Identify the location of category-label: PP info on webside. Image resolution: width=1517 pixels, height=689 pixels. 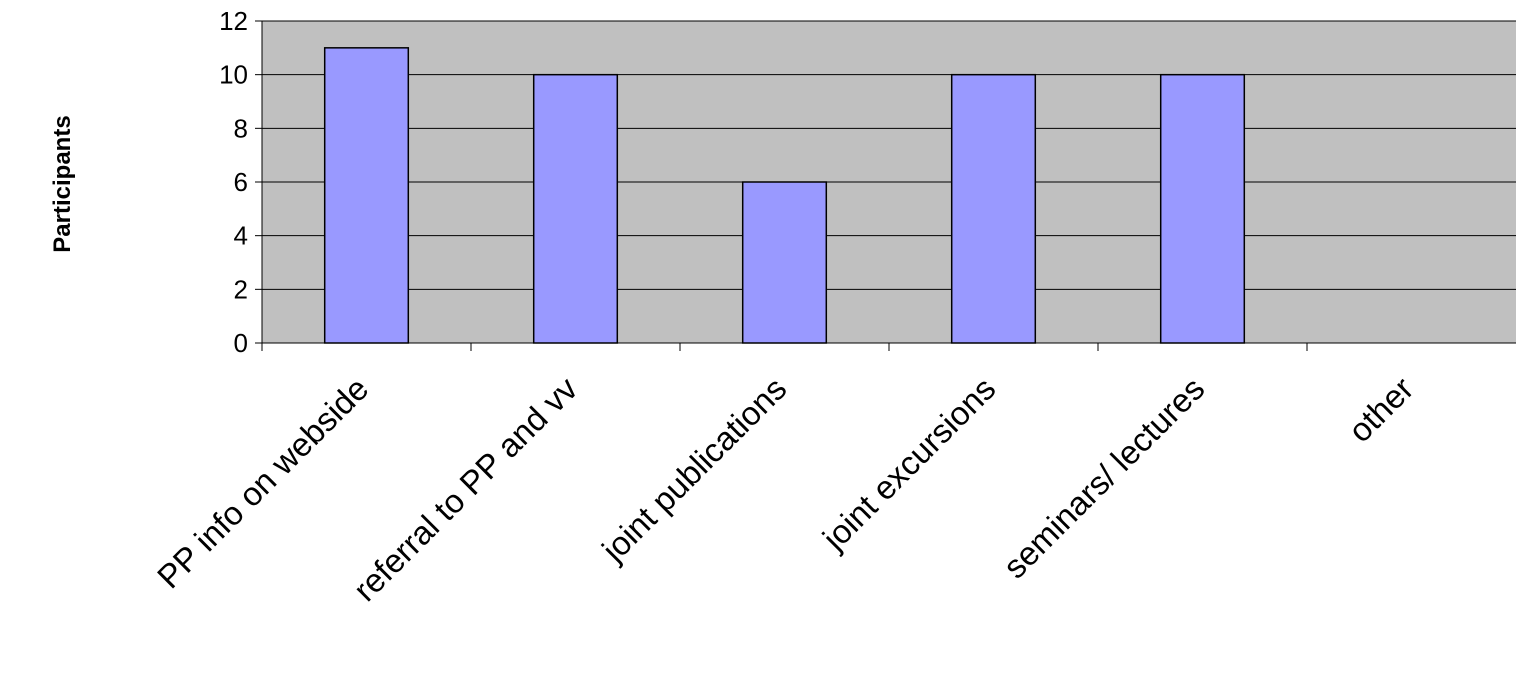
(263, 483).